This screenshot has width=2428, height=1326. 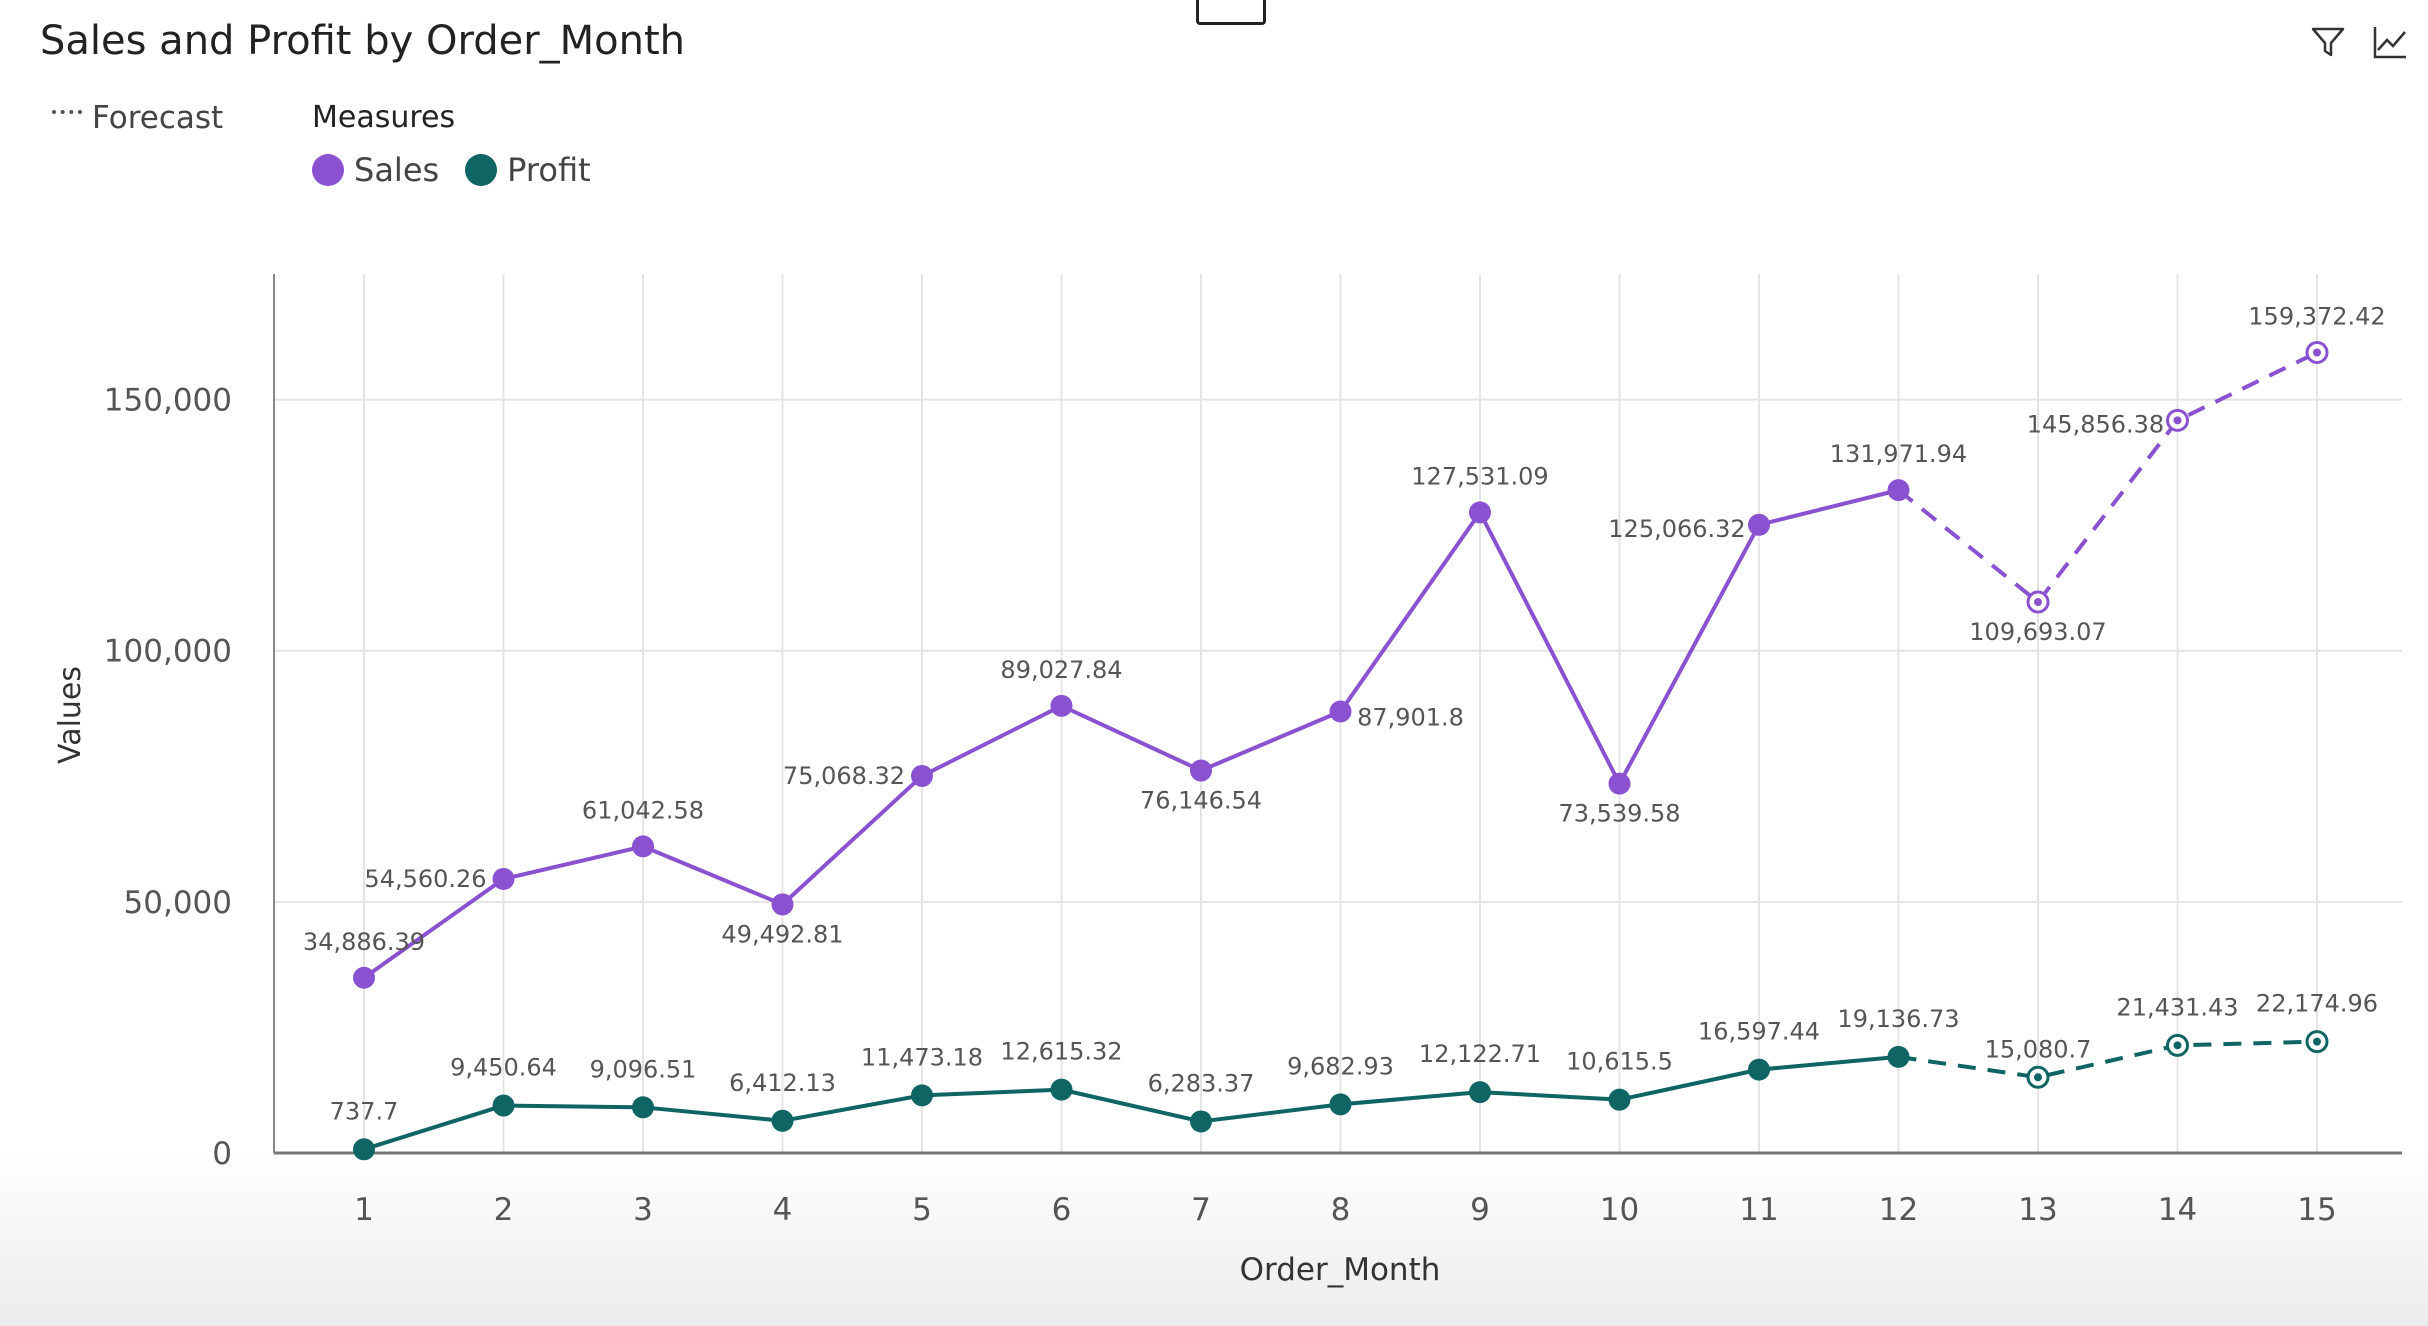 I want to click on sales-data-label: 125,066.32, so click(x=1676, y=529).